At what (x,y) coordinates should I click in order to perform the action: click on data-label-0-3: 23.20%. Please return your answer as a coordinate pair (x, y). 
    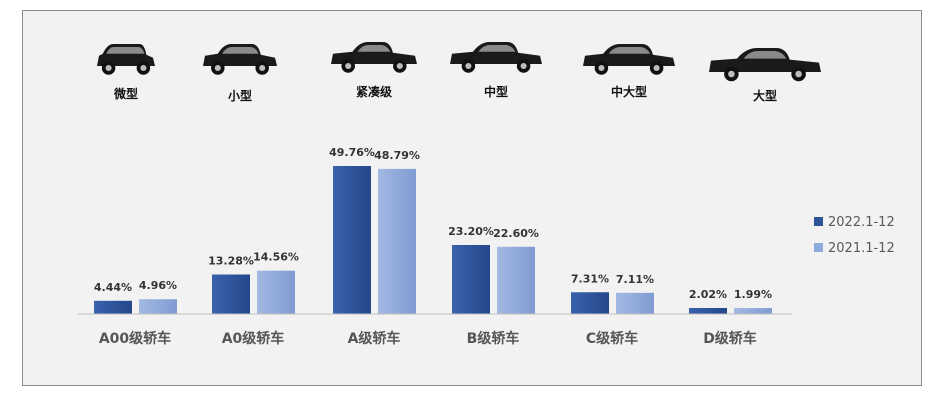
    Looking at the image, I should click on (471, 231).